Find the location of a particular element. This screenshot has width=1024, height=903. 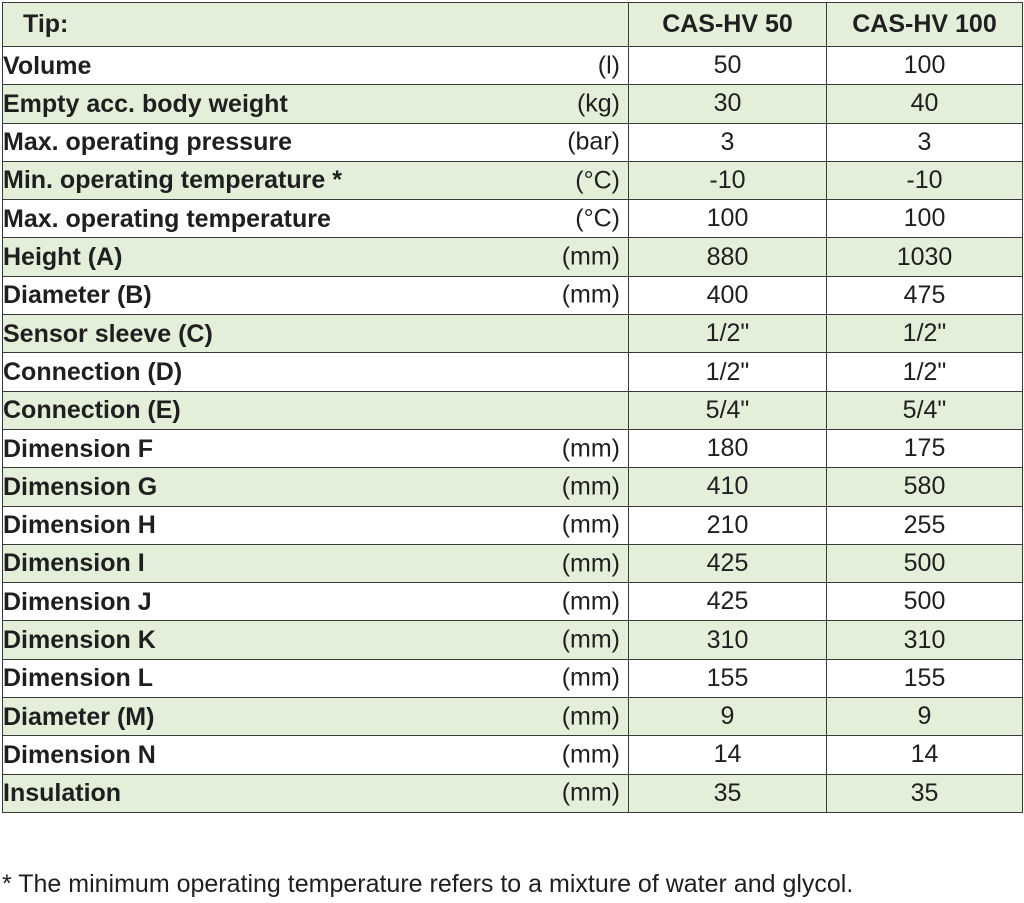

table-row: Max. operating pressure (bar) 3 3 is located at coordinates (512, 142).